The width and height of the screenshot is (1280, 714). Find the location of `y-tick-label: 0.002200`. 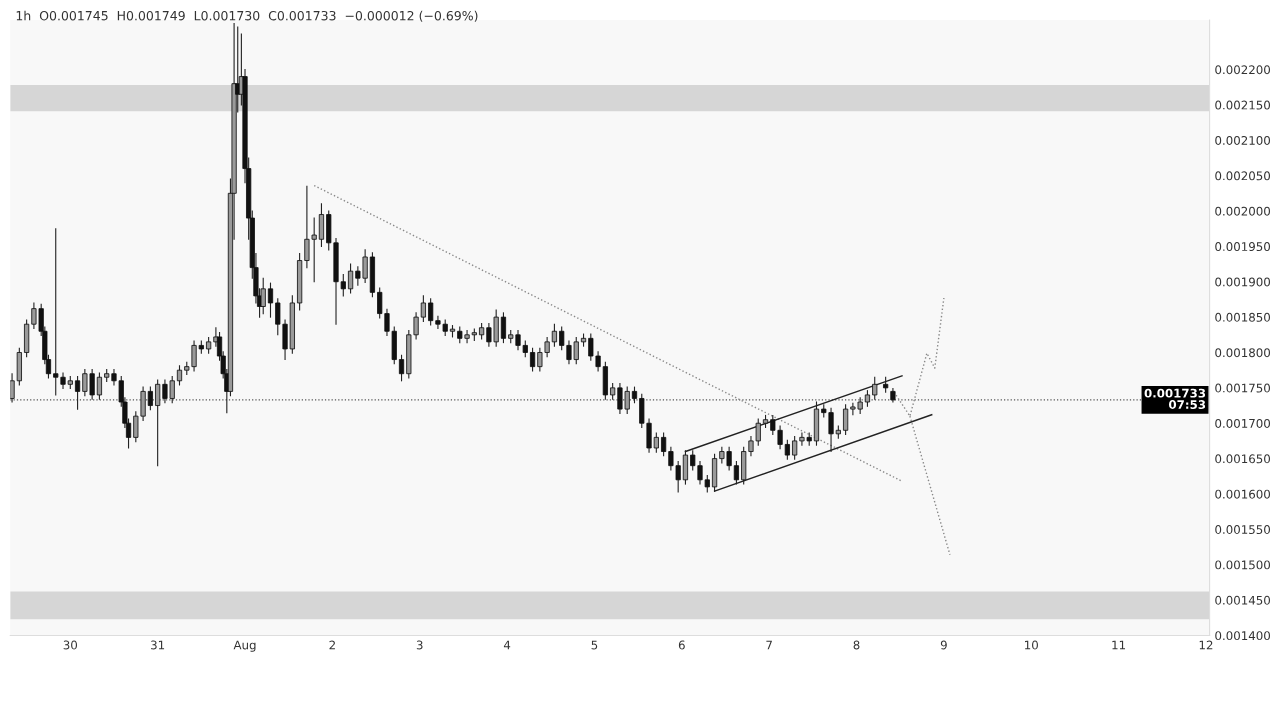

y-tick-label: 0.002200 is located at coordinates (1243, 70).